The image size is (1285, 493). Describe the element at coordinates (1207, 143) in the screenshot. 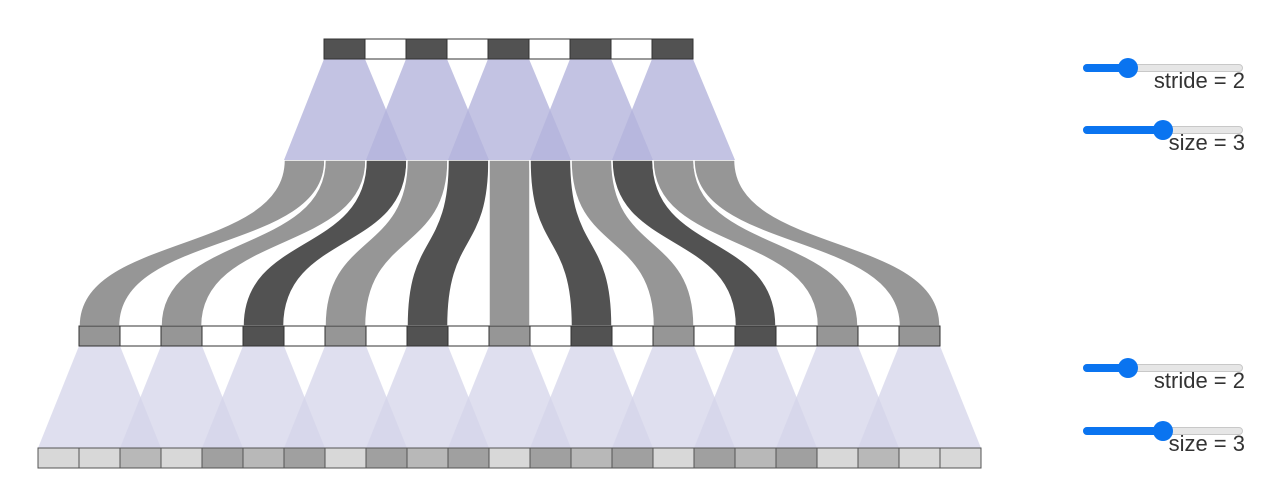

I see `top-size-label: size = 3` at that location.